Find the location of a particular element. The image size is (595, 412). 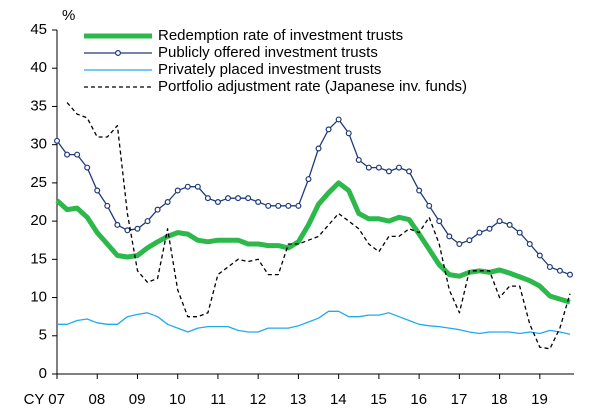

x-tick-label: 19 is located at coordinates (539, 399).